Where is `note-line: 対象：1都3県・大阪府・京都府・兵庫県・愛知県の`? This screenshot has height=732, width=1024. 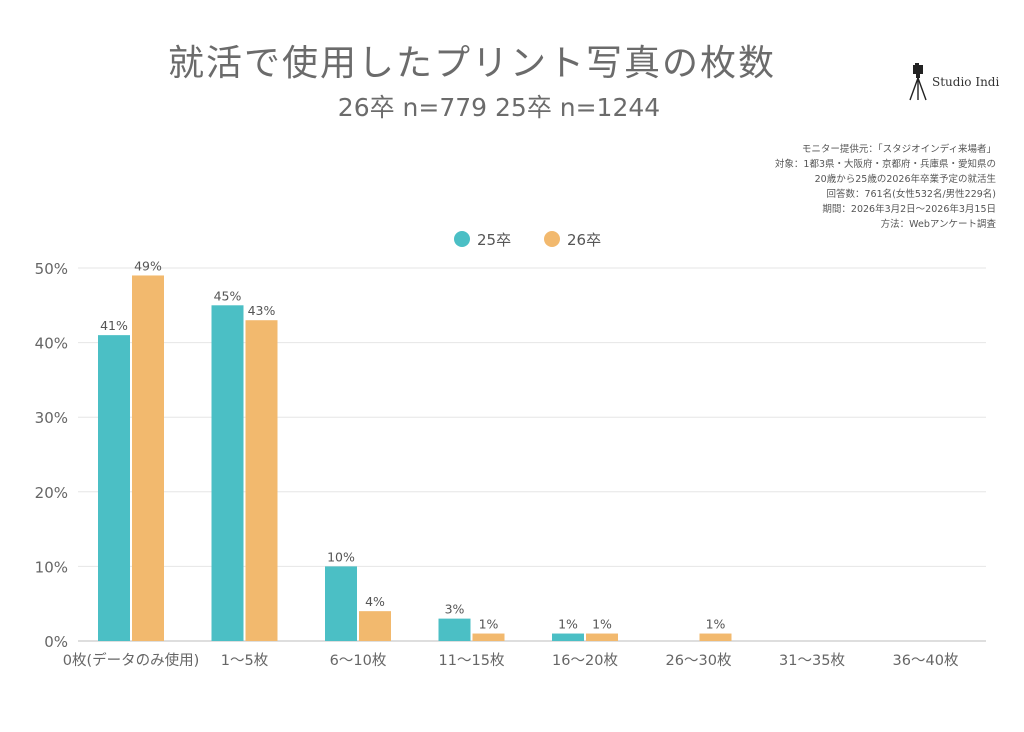 note-line: 対象：1都3県・大阪府・京都府・兵庫県・愛知県の is located at coordinates (885, 164).